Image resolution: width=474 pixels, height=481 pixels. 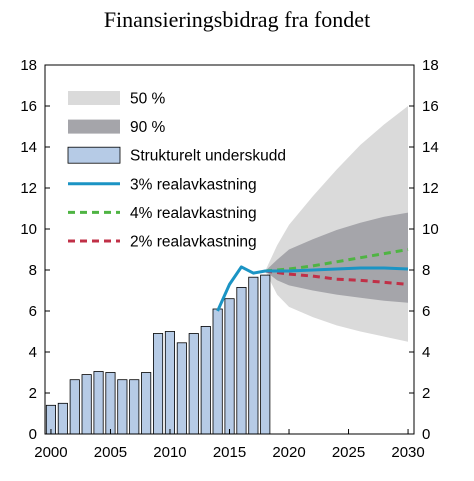 I want to click on legend-label-bars: Strukturelt underskudd, so click(x=208, y=156).